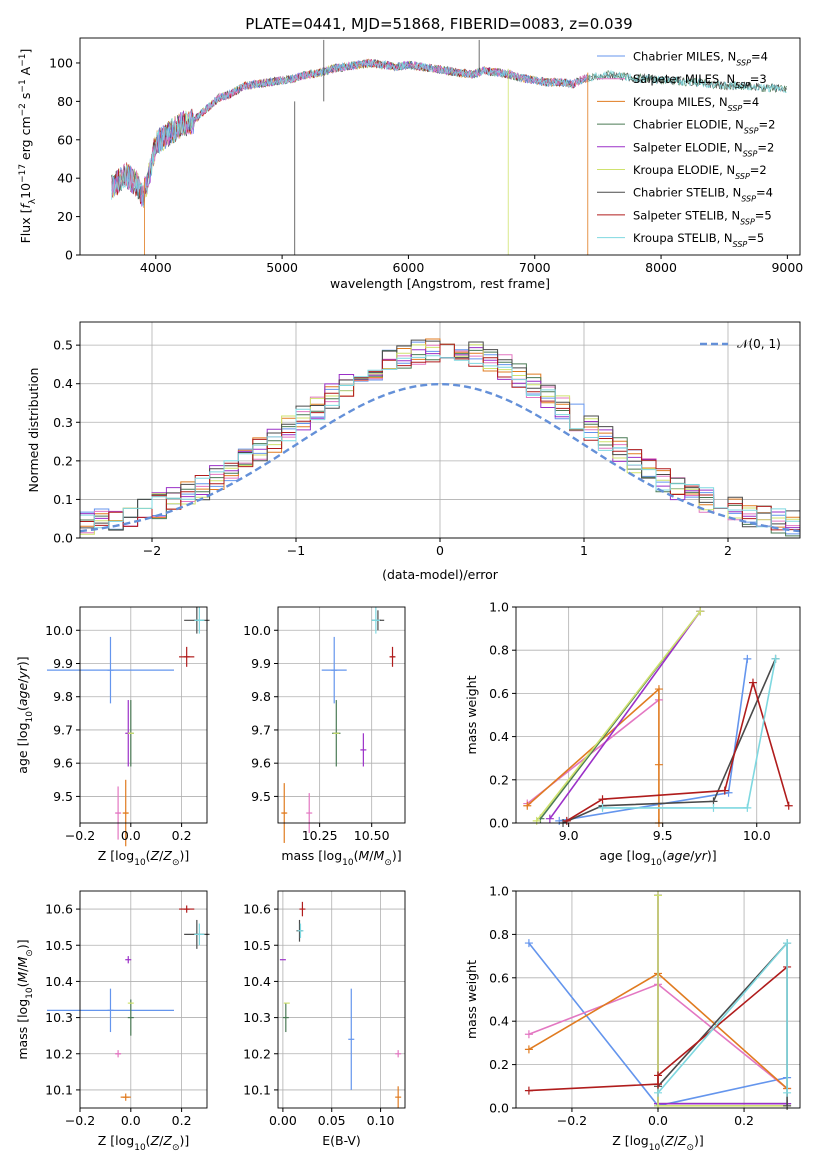 The height and width of the screenshot is (1170, 819). What do you see at coordinates (257, 945) in the screenshot?
I see `y-tick-label: 10.5` at bounding box center [257, 945].